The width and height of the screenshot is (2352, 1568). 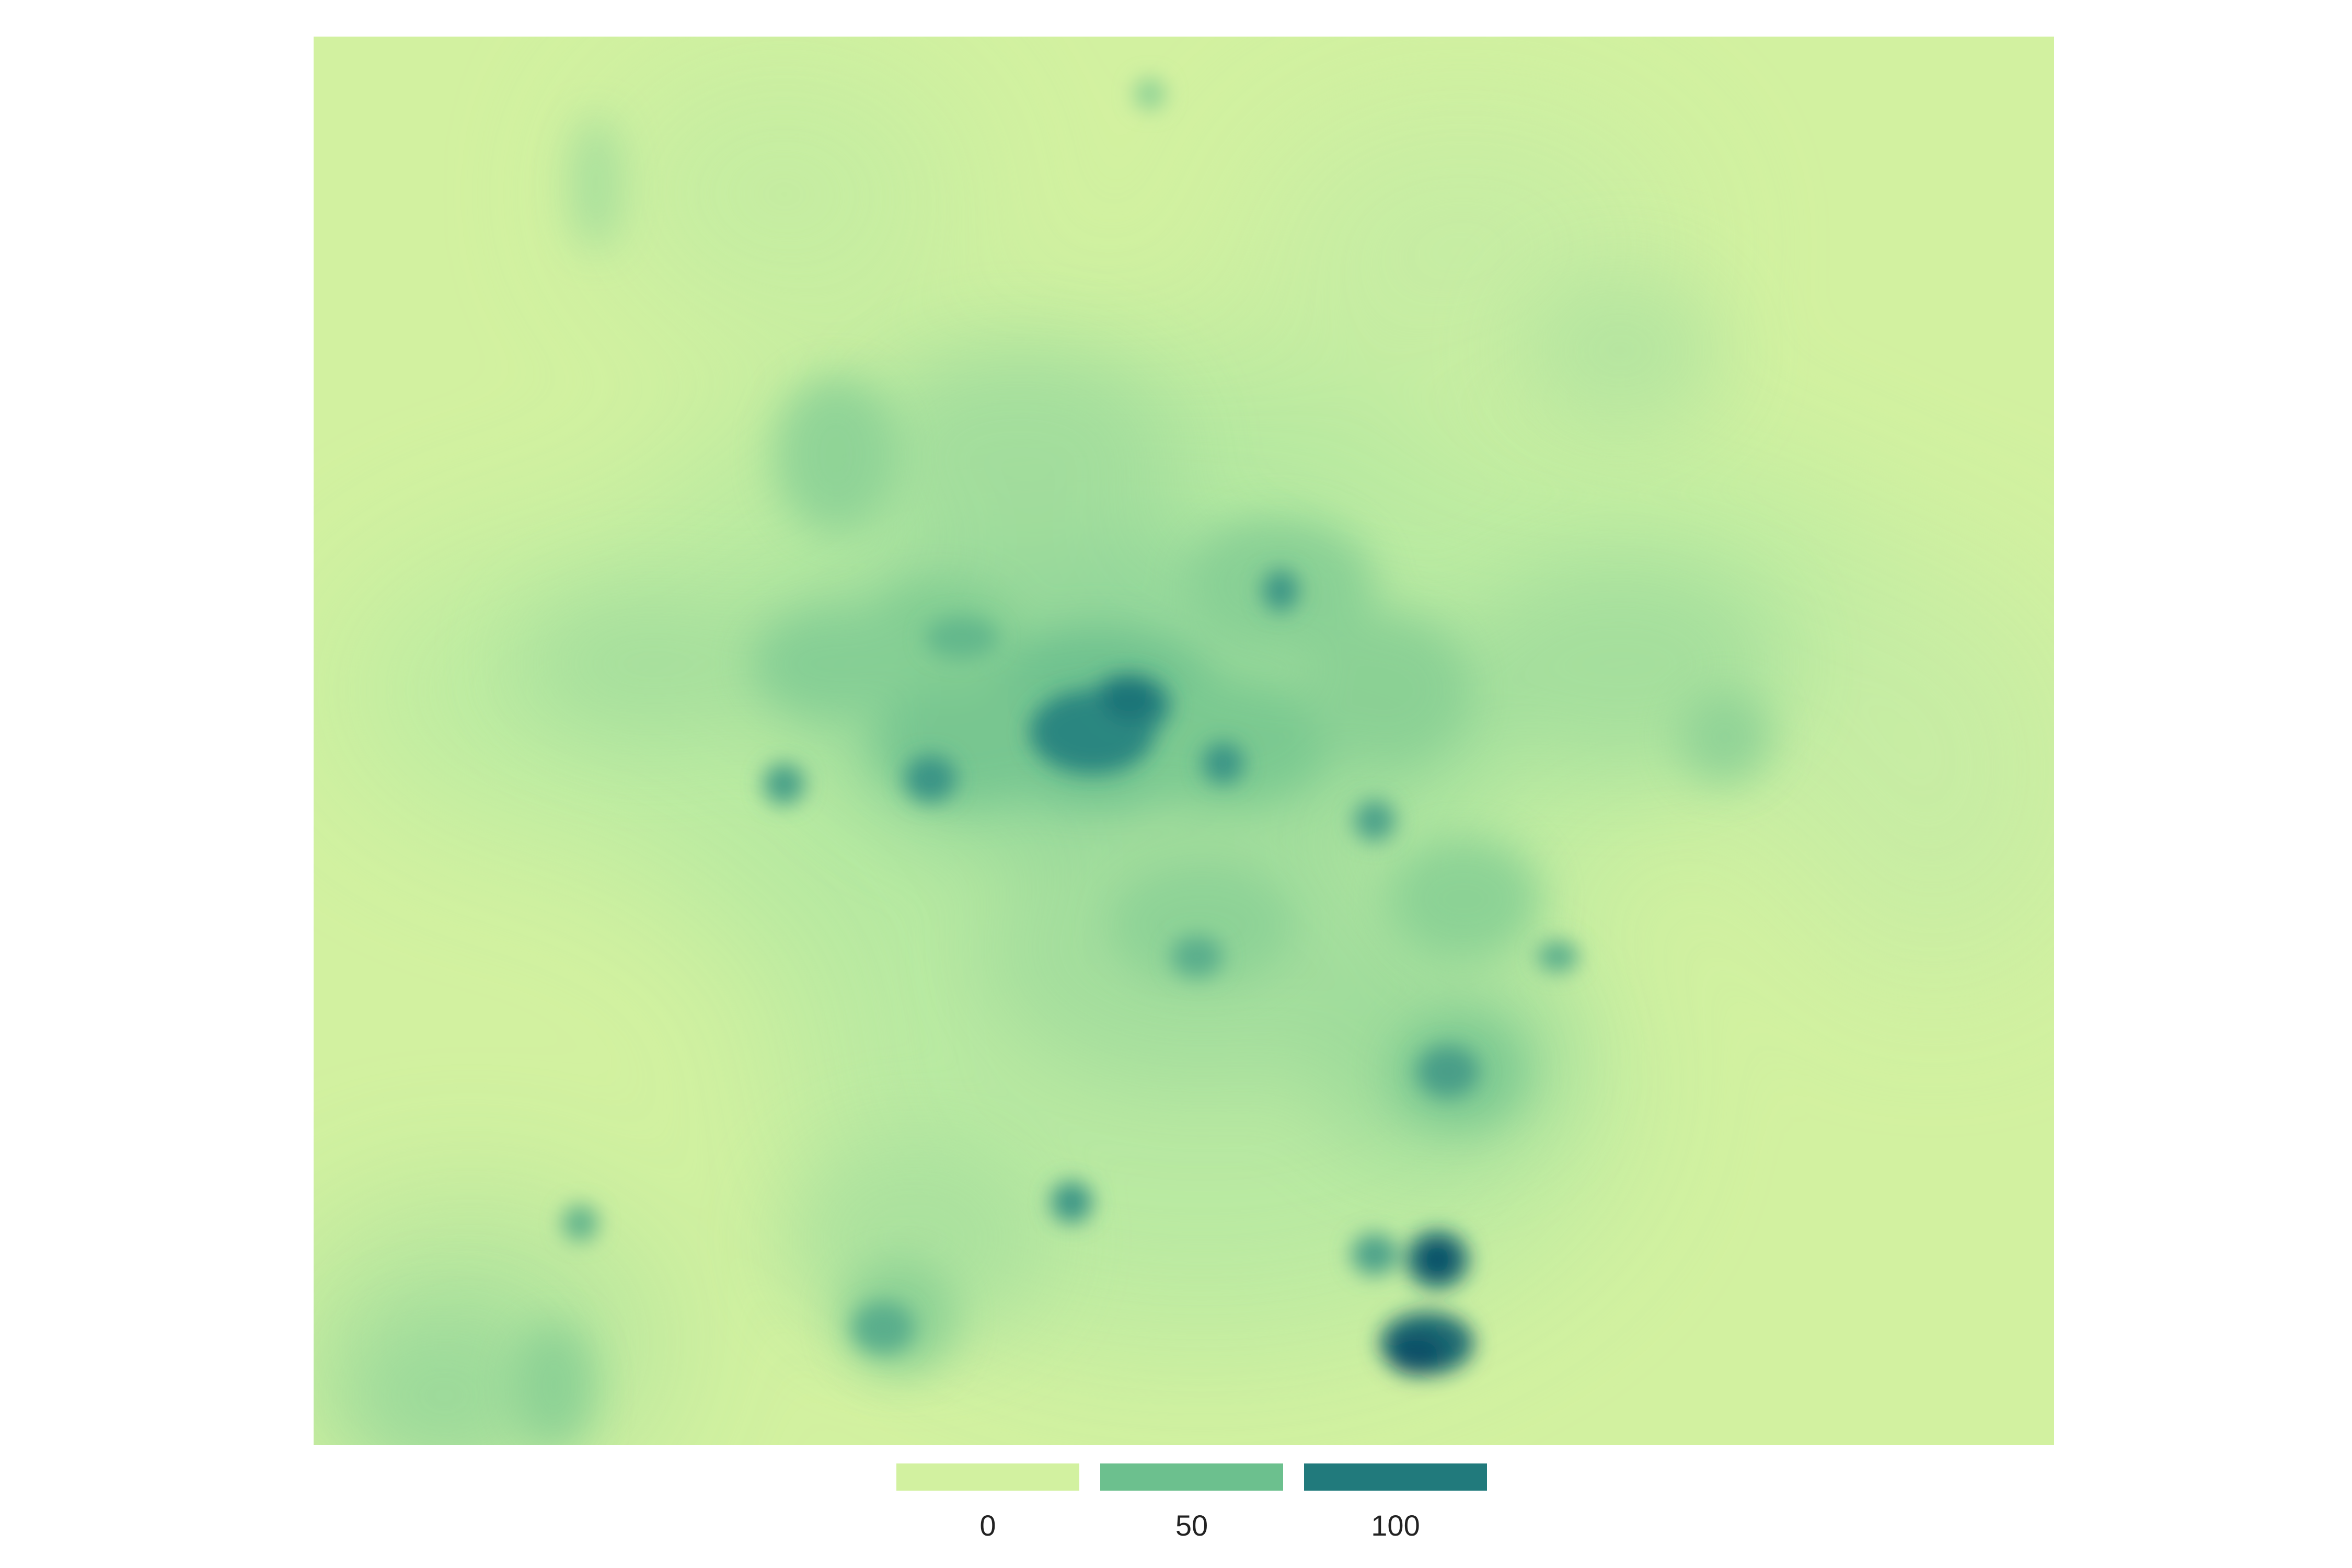 I want to click on legend-label-0: 0, so click(x=987, y=1525).